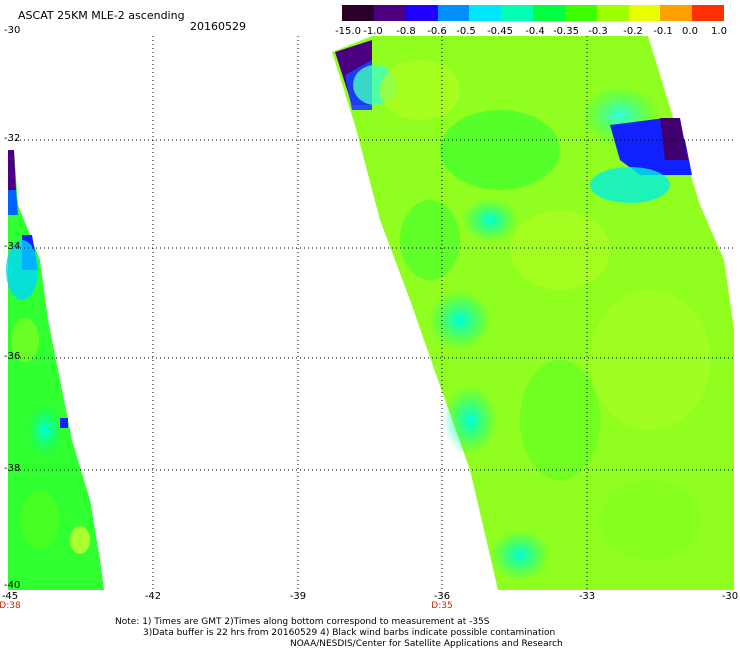  I want to click on colorbar-tick-label: -0.6, so click(437, 31).